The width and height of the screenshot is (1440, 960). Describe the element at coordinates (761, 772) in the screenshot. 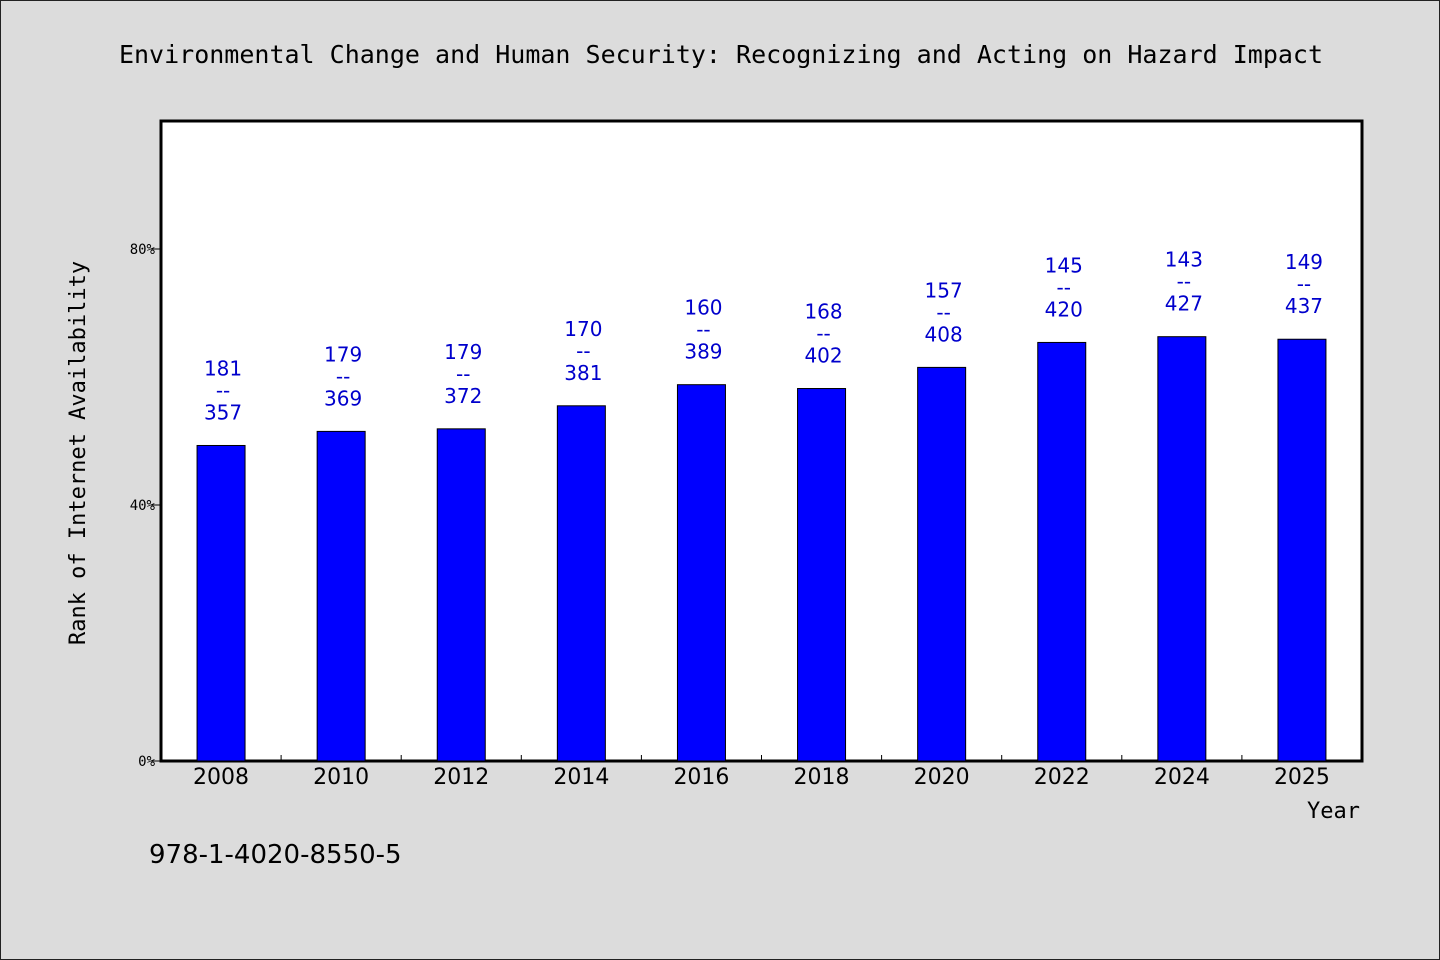

I see `x-axis: 2008 2010 2012 2014 2016 2018 2020 2022 2024 2025` at that location.